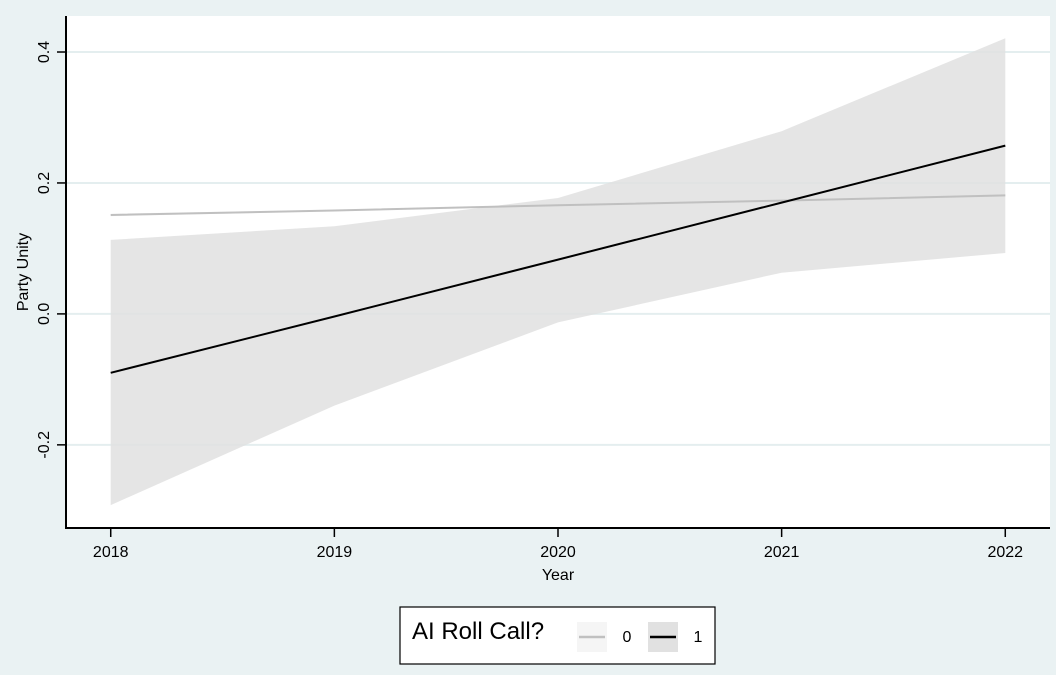  Describe the element at coordinates (111, 552) in the screenshot. I see `x-tick-label: 2018` at that location.